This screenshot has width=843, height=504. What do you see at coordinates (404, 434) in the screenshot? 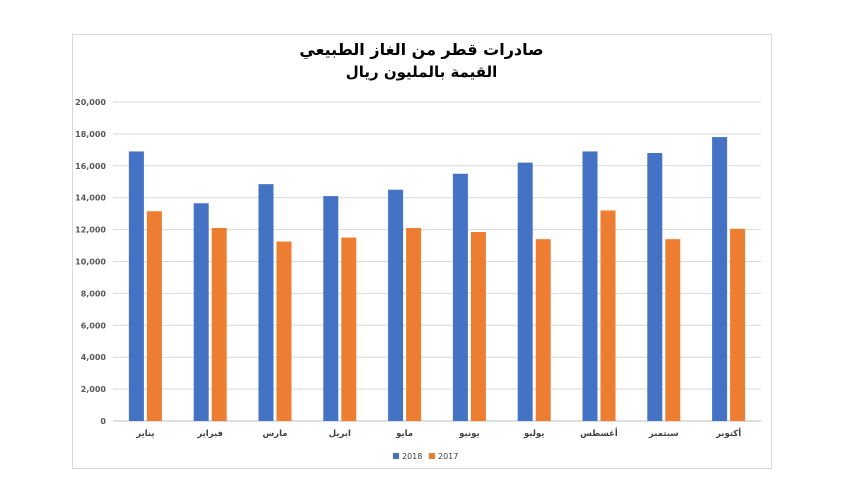
I see `x-tick-label: مايو` at bounding box center [404, 434].